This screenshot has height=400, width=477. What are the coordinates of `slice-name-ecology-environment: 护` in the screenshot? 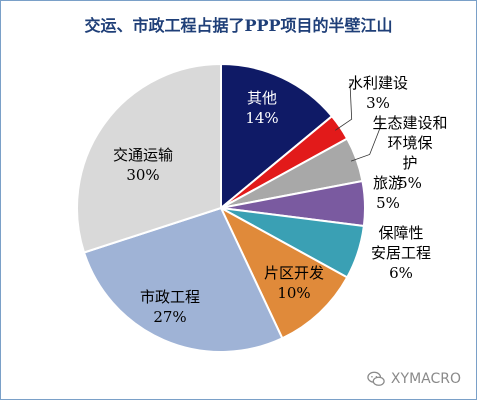 It's located at (409, 163).